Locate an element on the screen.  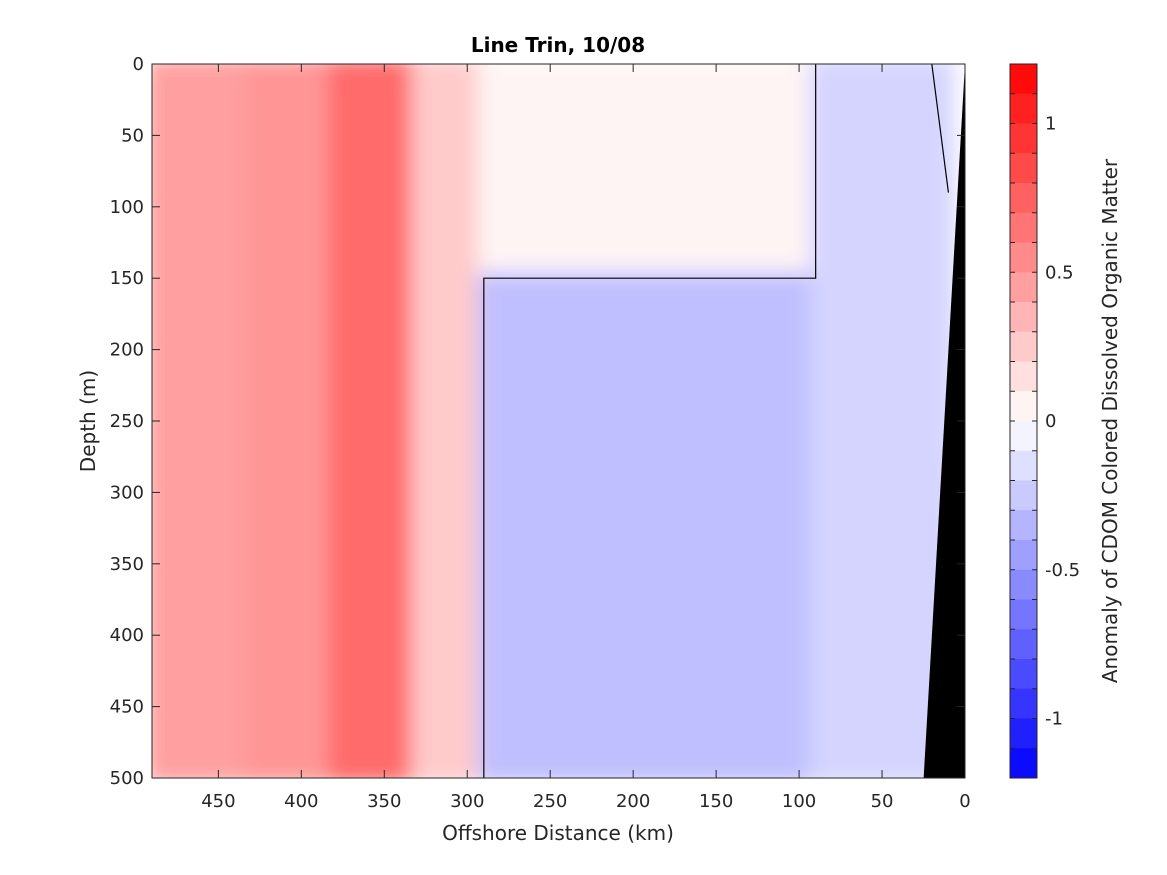
x-tick-label: 100 is located at coordinates (799, 801).